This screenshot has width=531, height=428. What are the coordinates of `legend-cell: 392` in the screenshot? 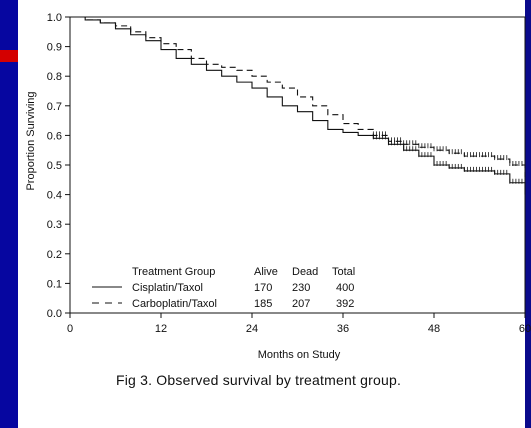 It's located at (345, 304).